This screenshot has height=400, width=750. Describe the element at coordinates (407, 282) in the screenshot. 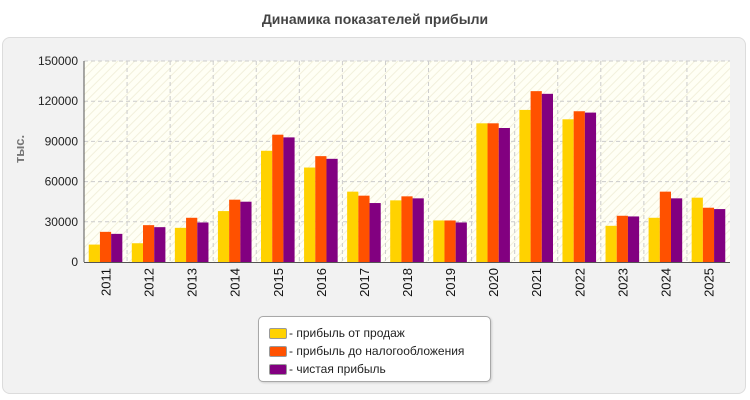

I see `x-tick-label: 2018` at that location.